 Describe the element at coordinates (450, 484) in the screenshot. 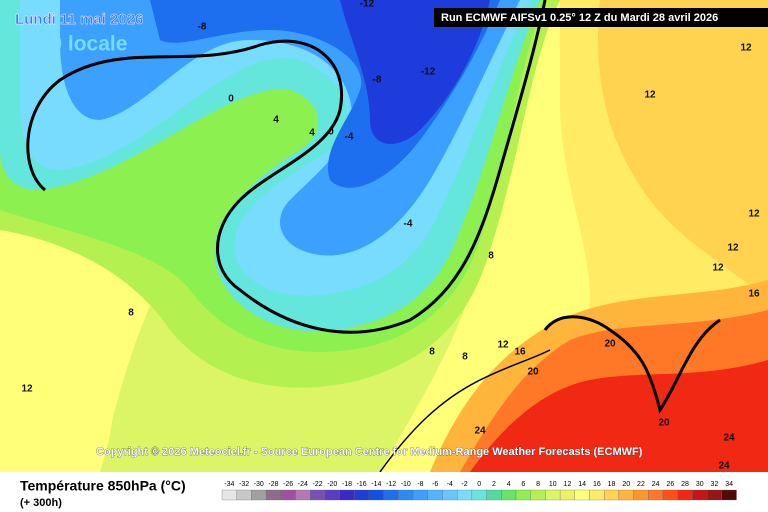

I see `scale-tick-label: -4` at that location.